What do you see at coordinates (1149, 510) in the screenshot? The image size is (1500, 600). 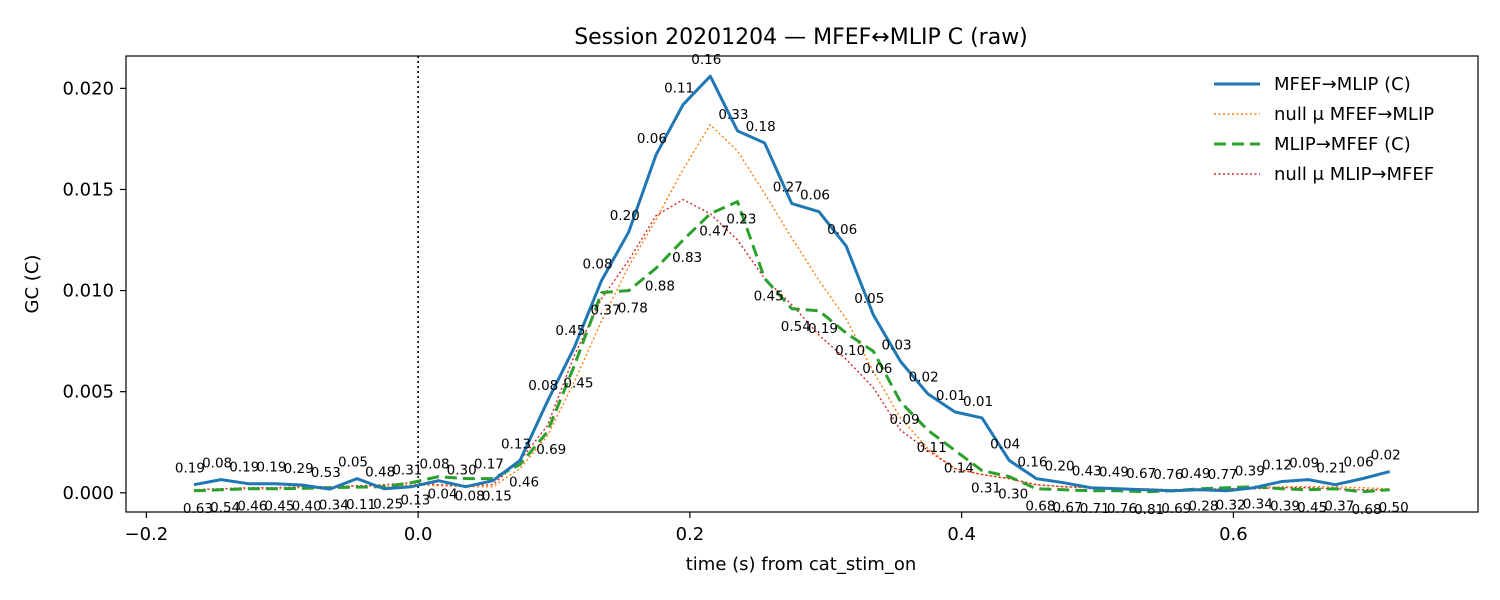 I see `p-label-reverse: 0.81` at bounding box center [1149, 510].